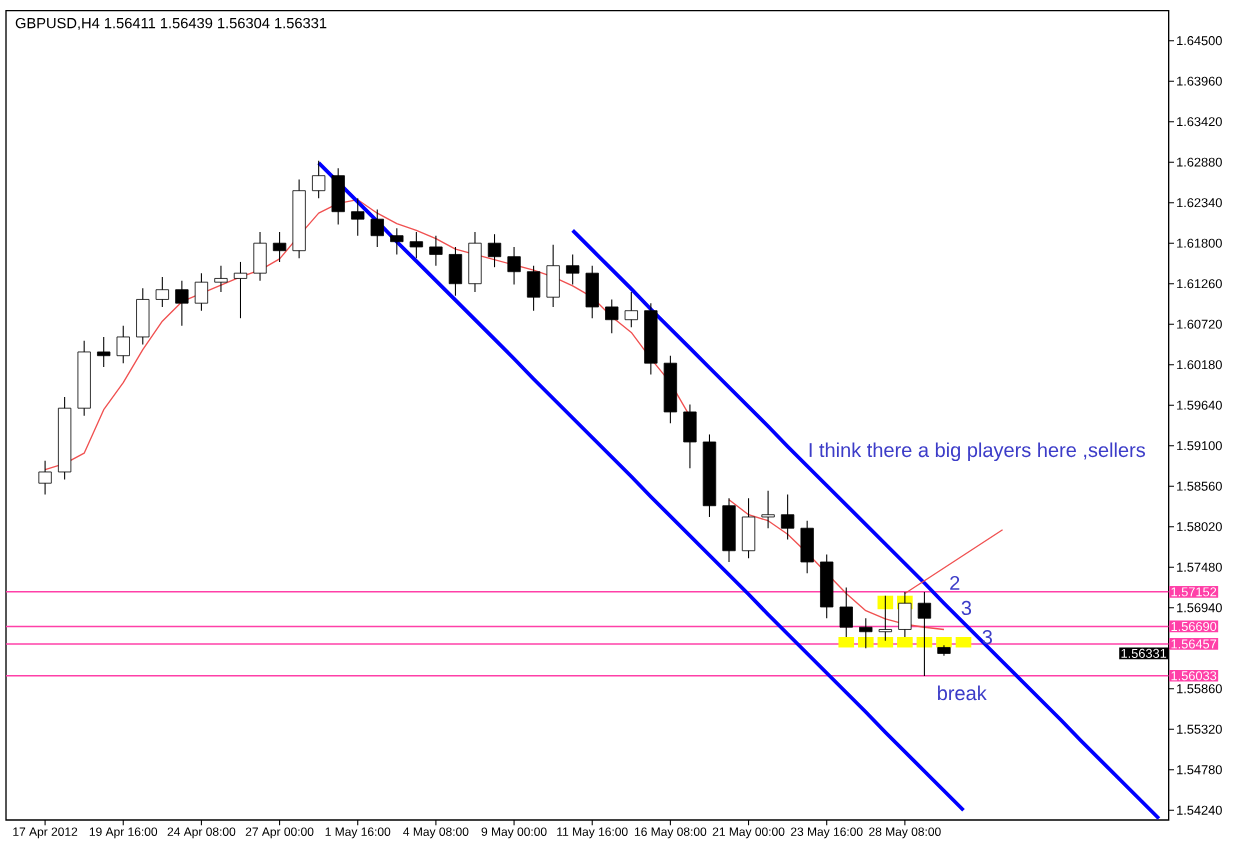 The width and height of the screenshot is (1250, 844). Describe the element at coordinates (955, 582) in the screenshot. I see `annotation: 2` at that location.